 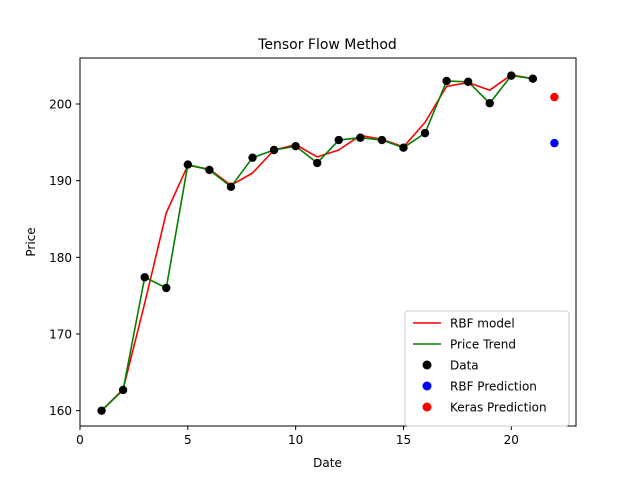 What do you see at coordinates (60, 335) in the screenshot?
I see `y-tick-label: 170` at bounding box center [60, 335].